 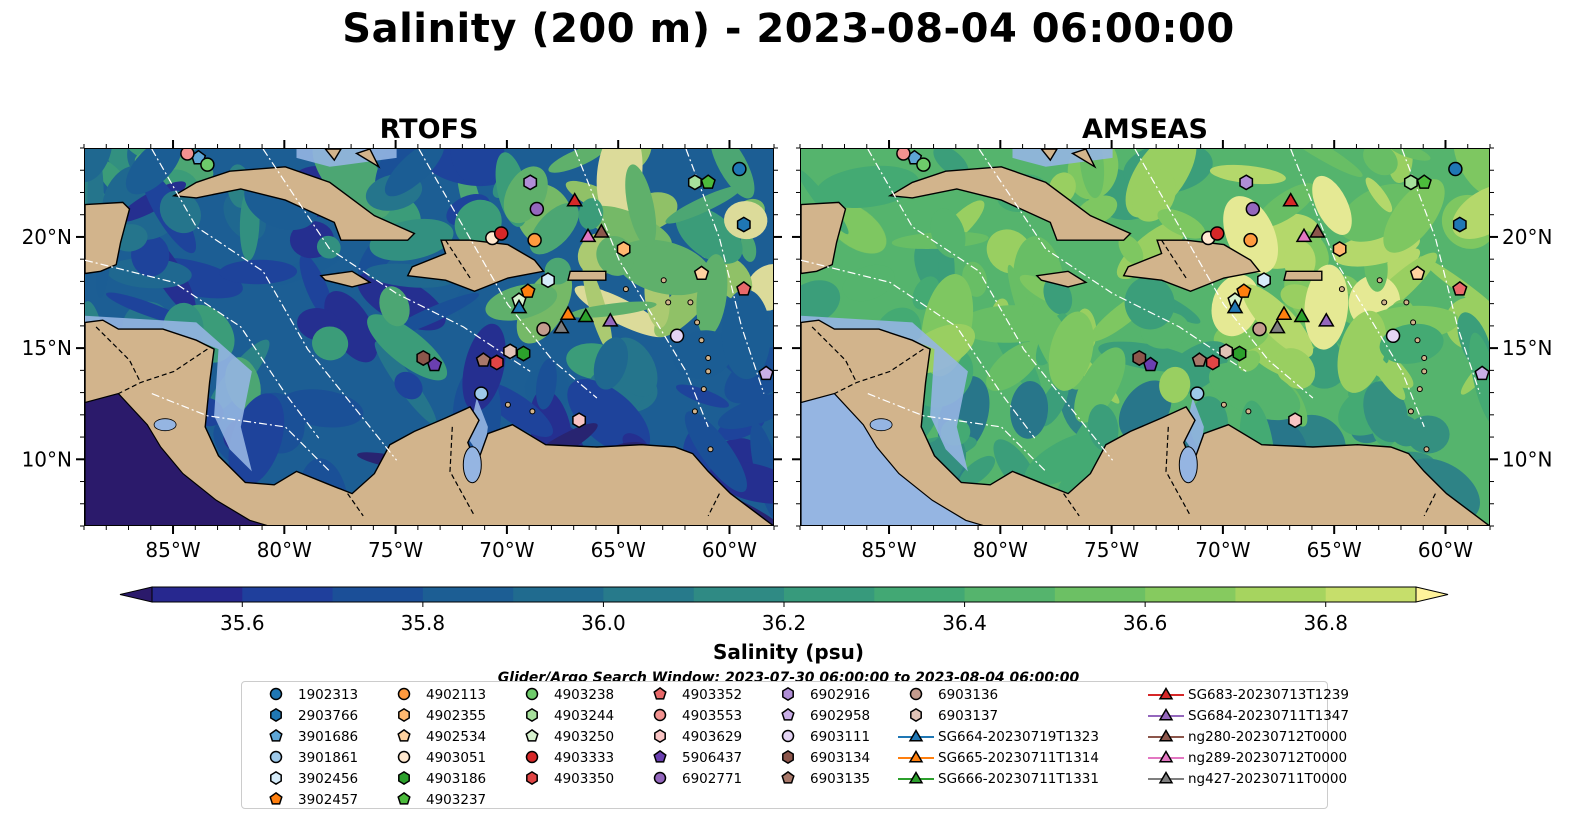 What do you see at coordinates (712, 737) in the screenshot?
I see `legend-label: 4903629` at bounding box center [712, 737].